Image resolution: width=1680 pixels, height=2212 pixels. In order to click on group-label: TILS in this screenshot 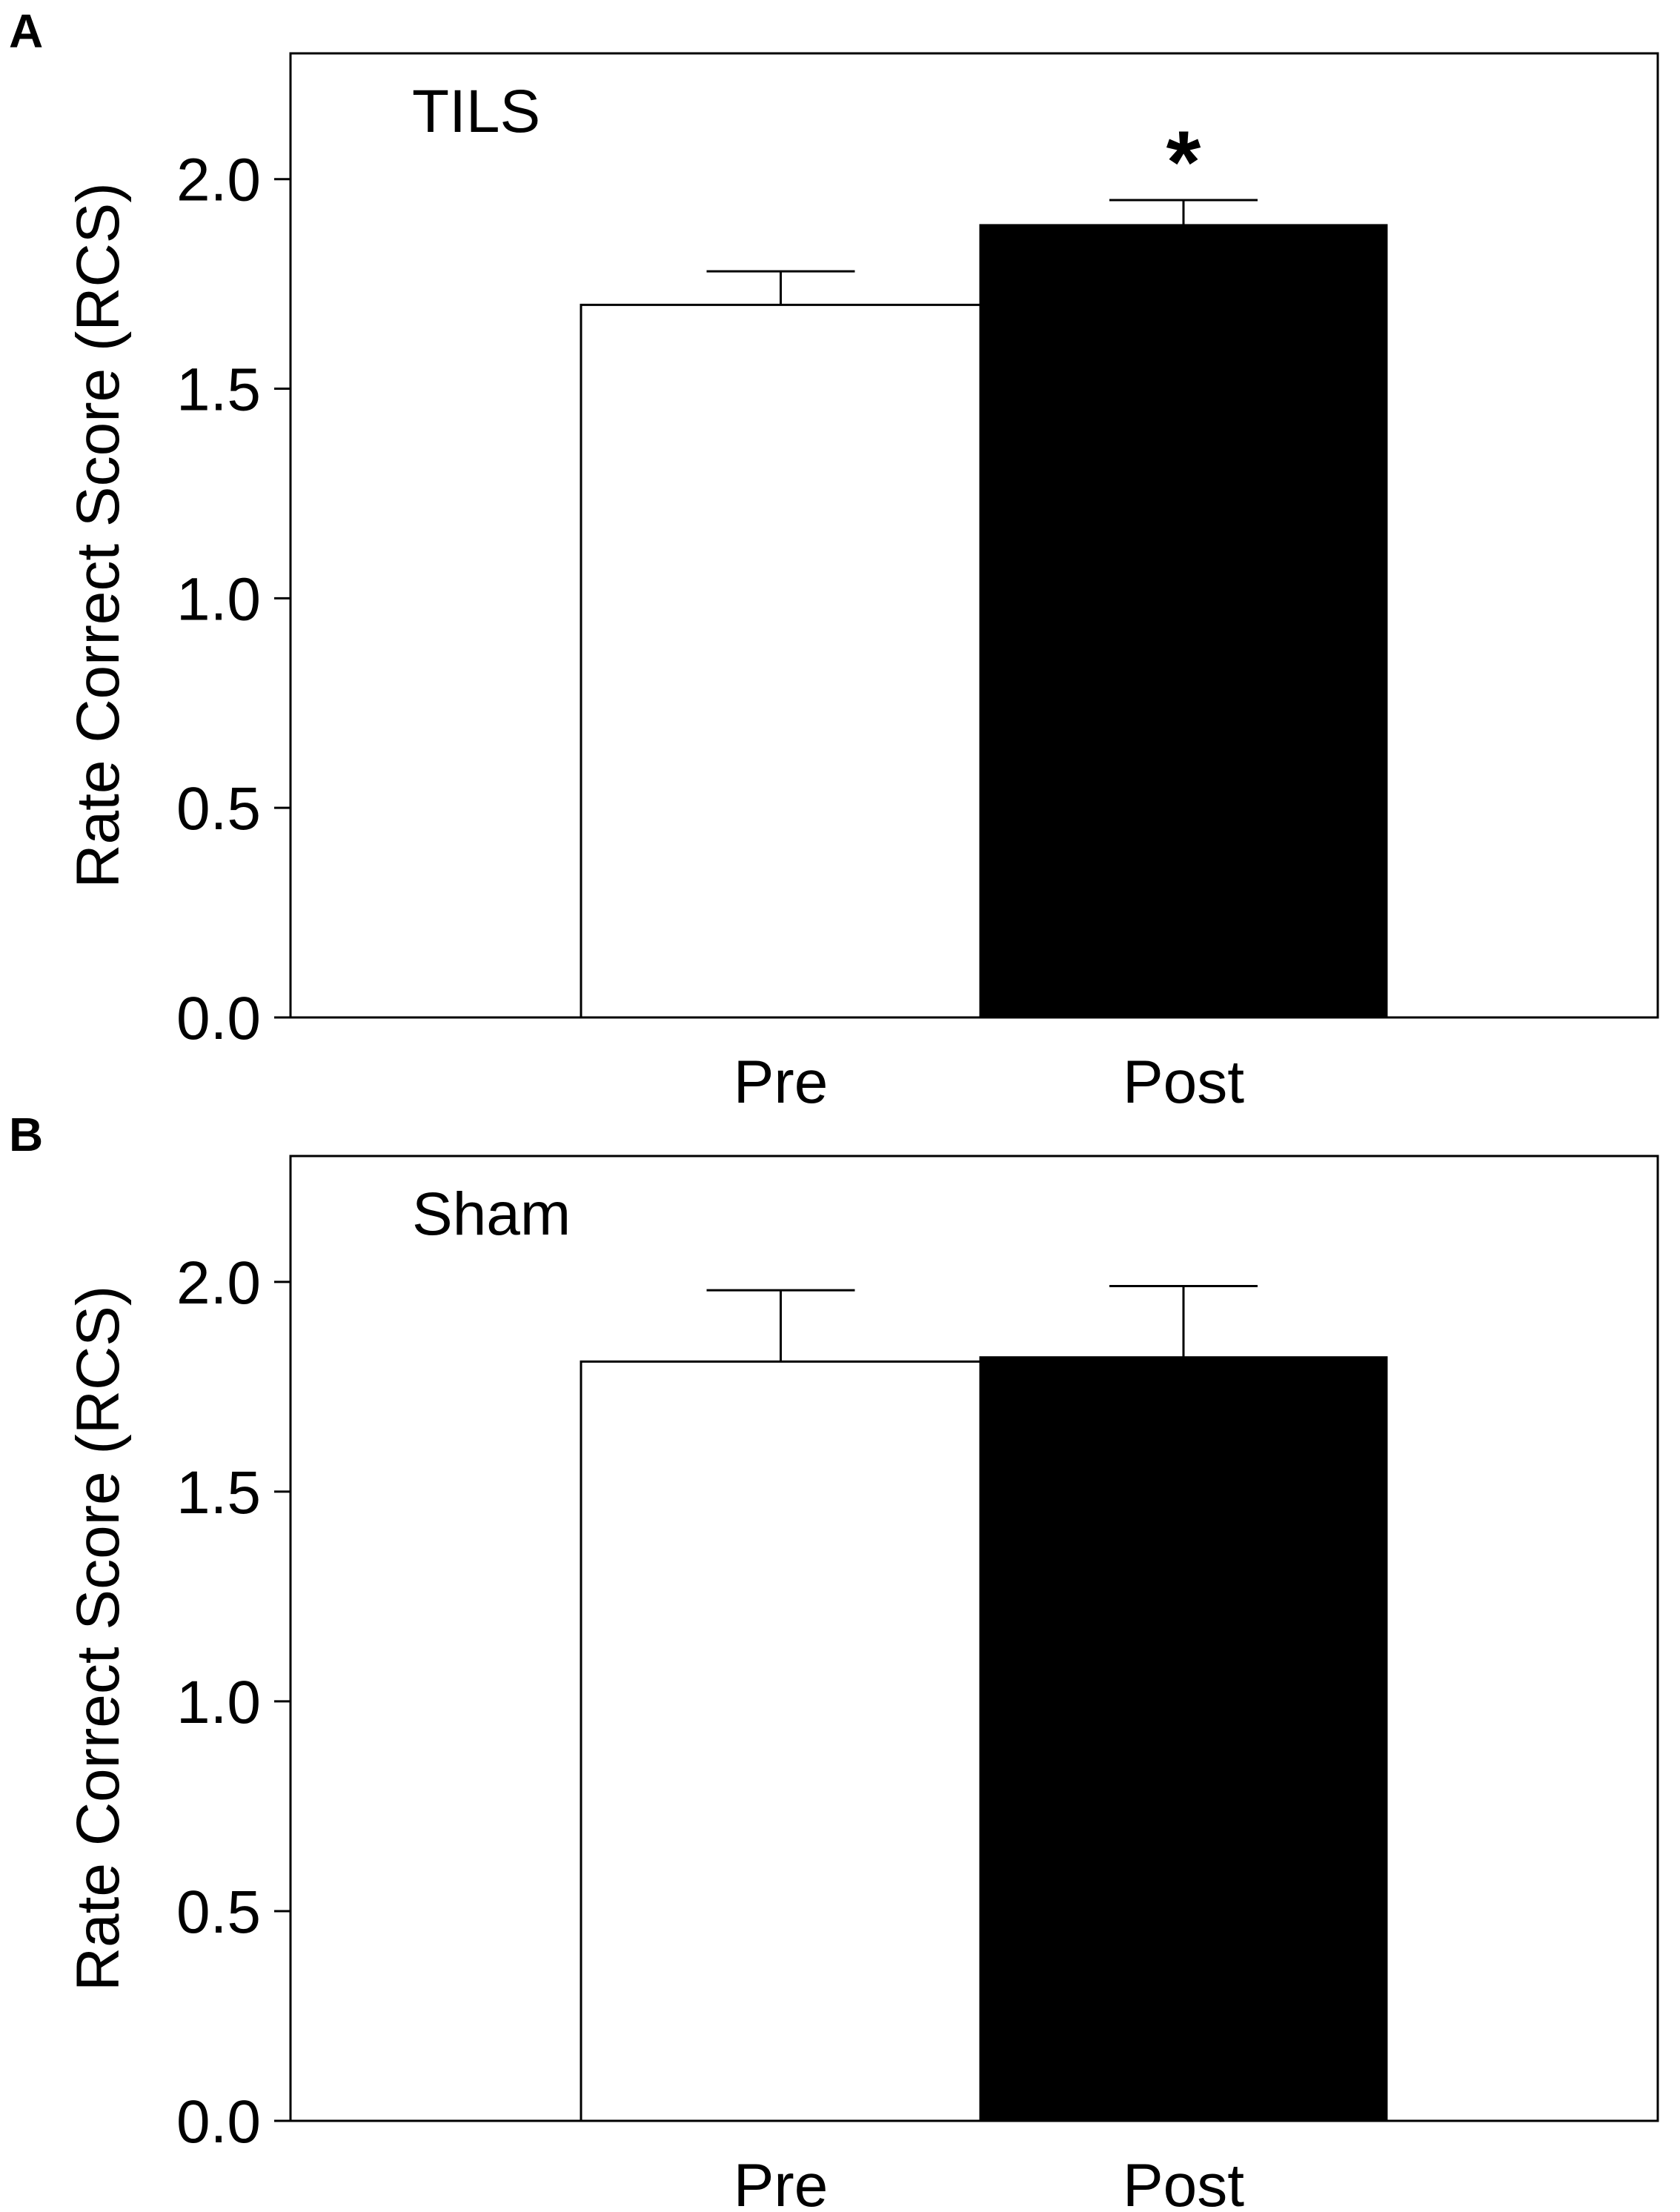, I will do `click(476, 112)`.